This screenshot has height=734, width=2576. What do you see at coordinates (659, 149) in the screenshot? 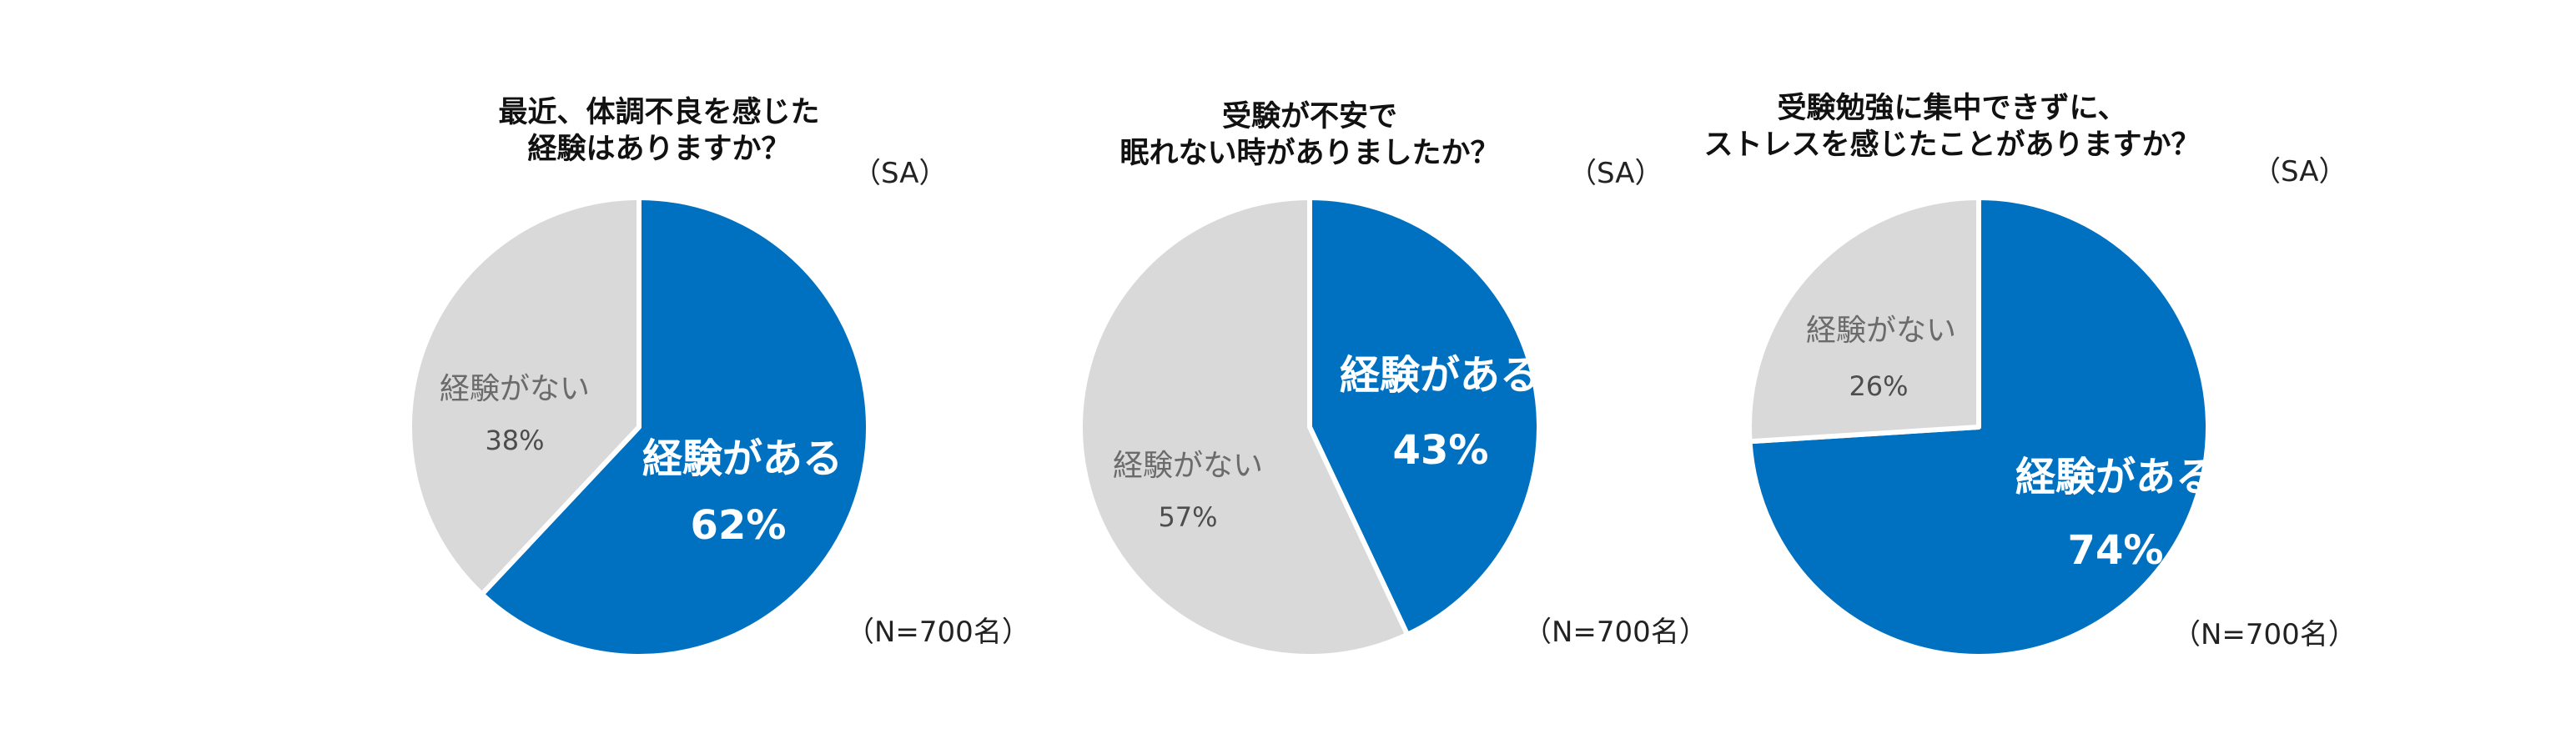
I see `chart-1-title-line-2: 経験はありますか？` at bounding box center [659, 149].